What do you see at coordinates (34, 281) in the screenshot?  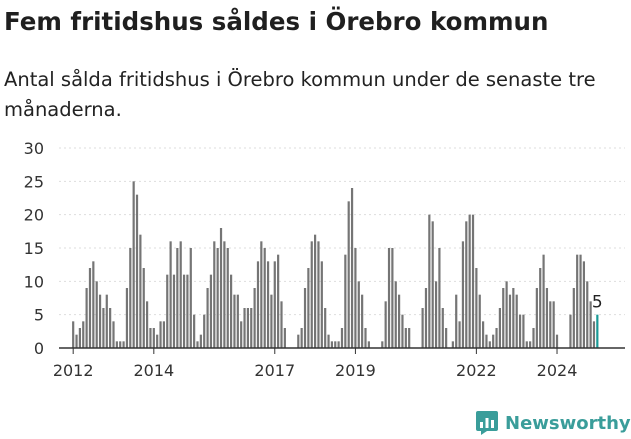 I see `y-tick-label: 10` at bounding box center [34, 281].